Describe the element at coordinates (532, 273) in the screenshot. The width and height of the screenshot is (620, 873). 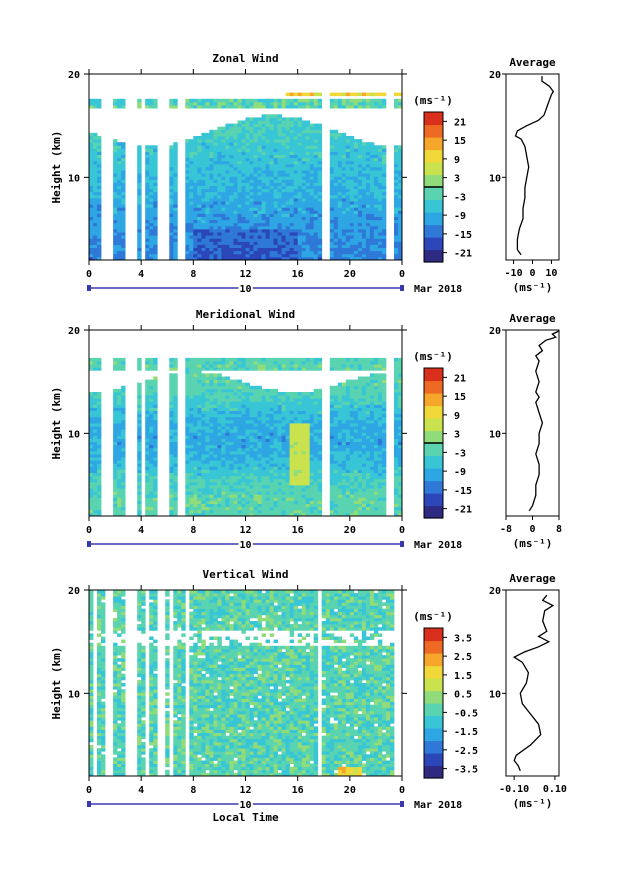
I see `average-x-tick-label: 0` at that location.